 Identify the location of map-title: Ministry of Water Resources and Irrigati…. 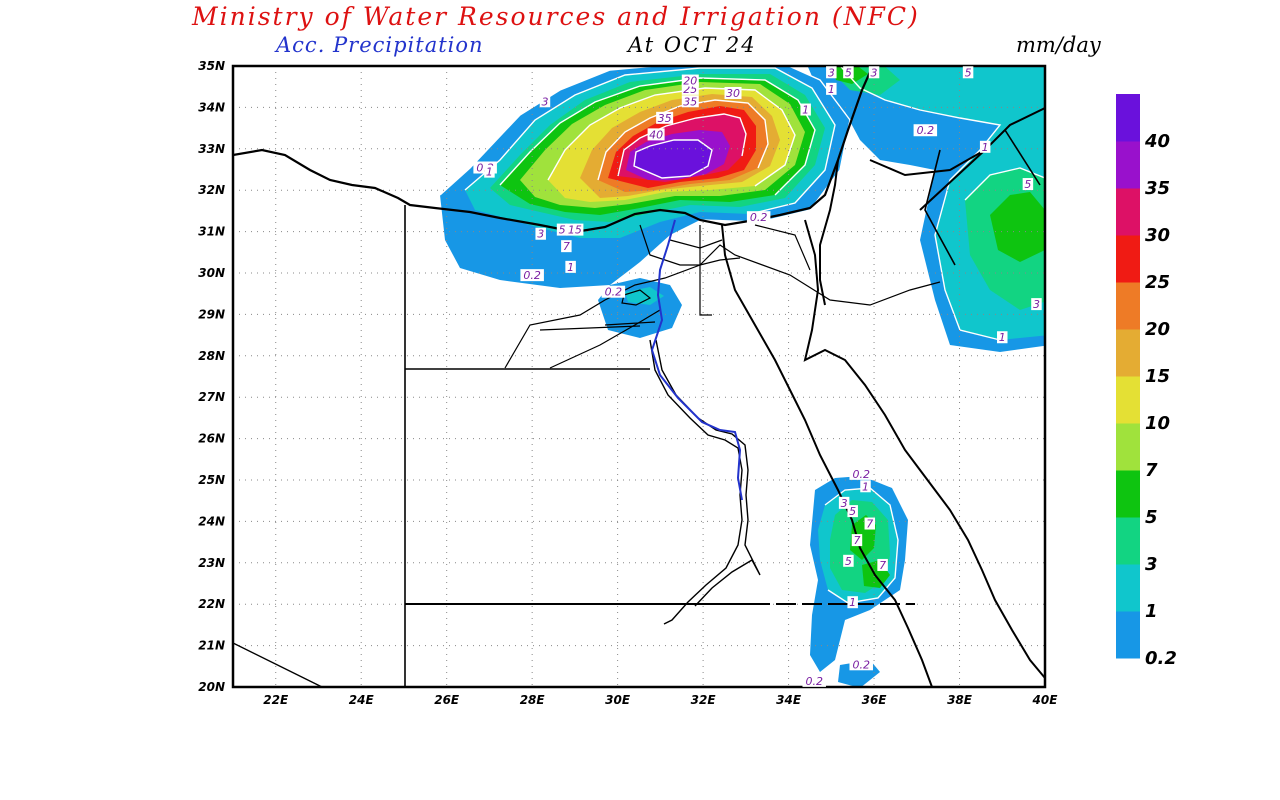
(556, 16).